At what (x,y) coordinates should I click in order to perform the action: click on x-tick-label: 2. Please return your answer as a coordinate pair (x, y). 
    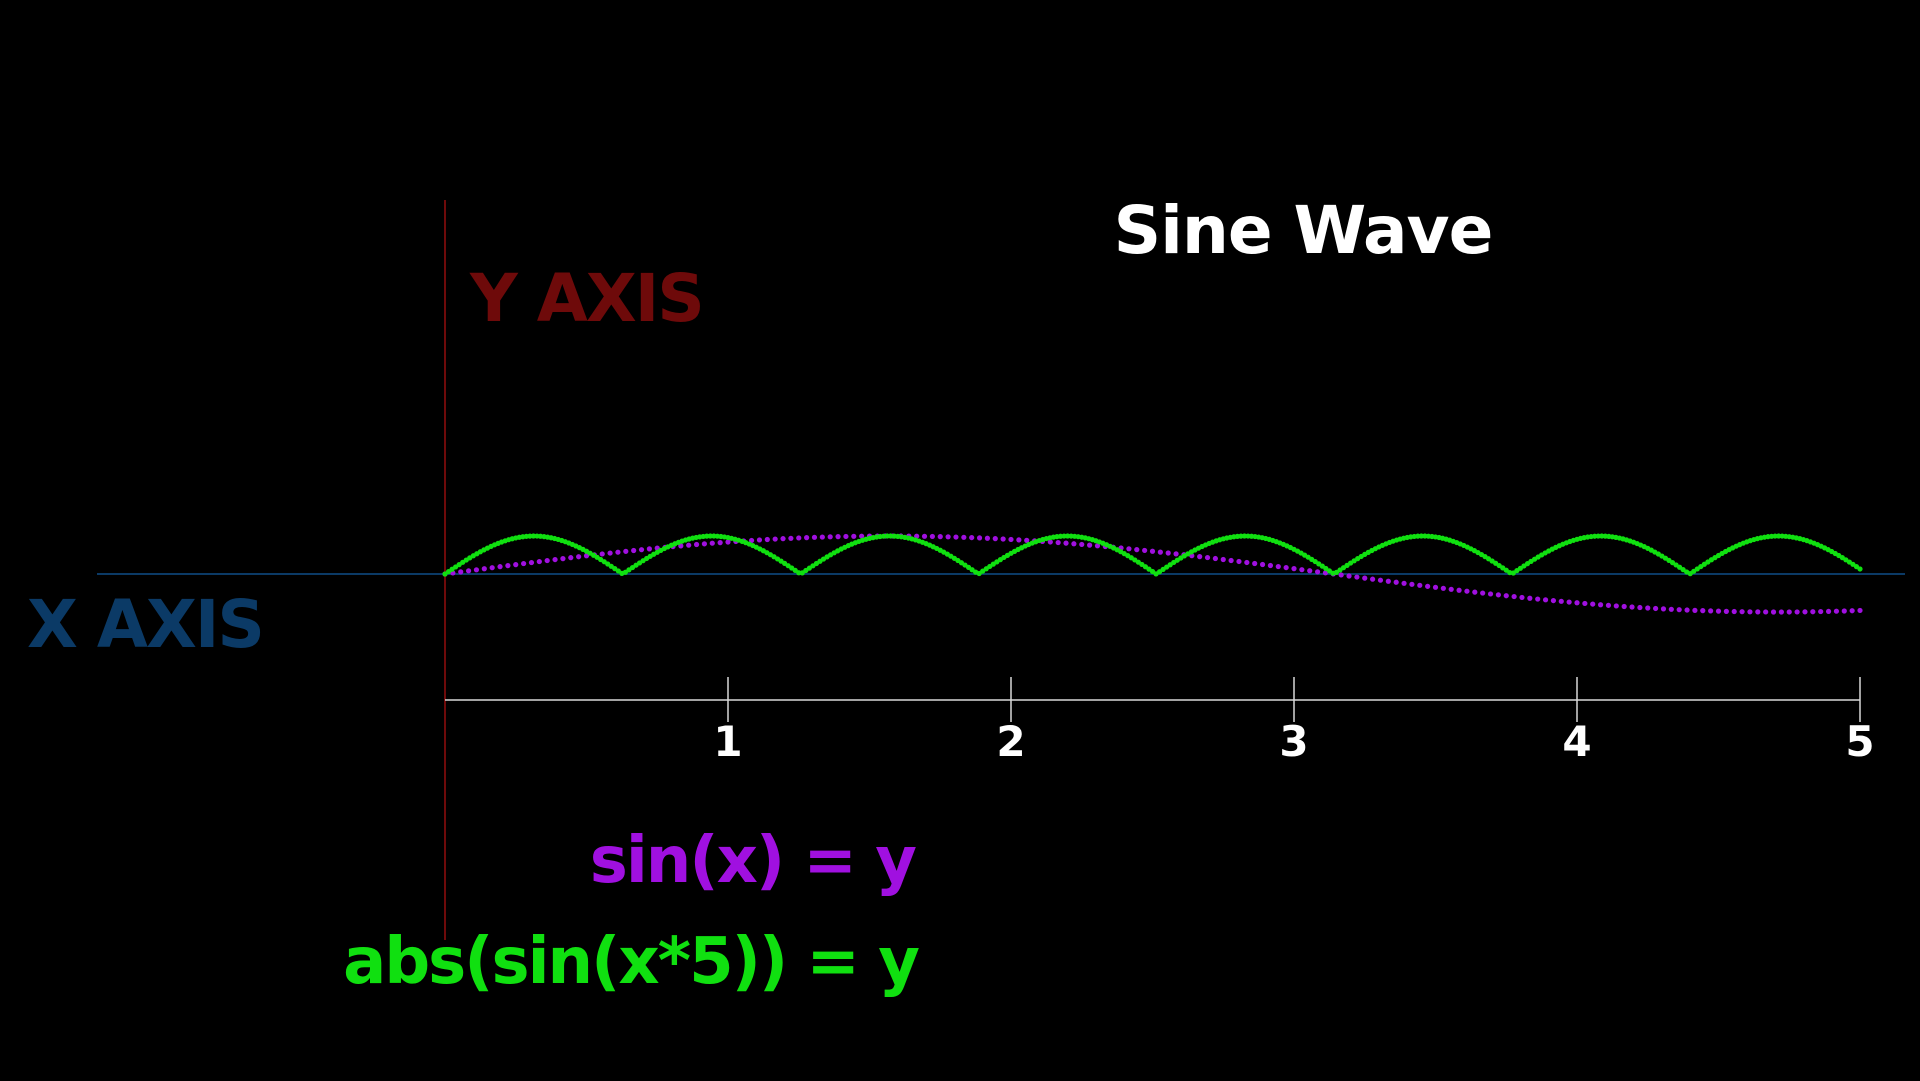
    Looking at the image, I should click on (1010, 741).